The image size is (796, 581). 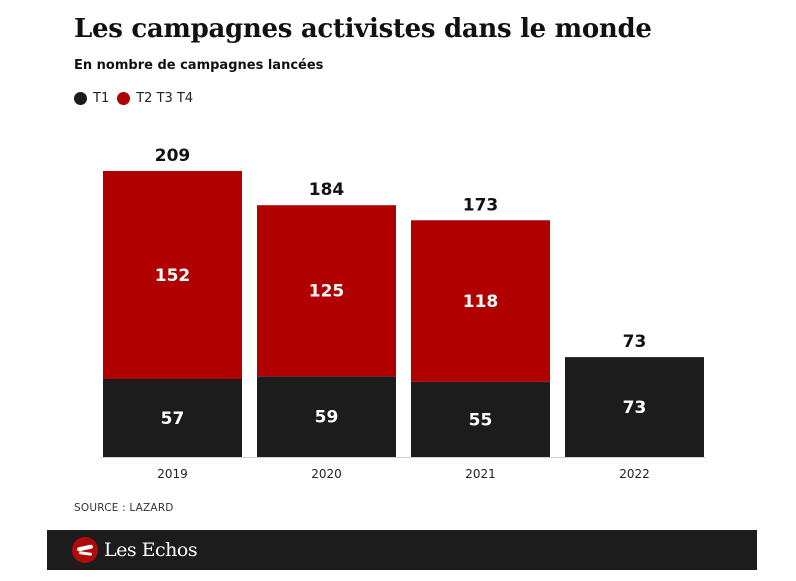 I want to click on legend-swatch-t1, so click(x=80, y=98).